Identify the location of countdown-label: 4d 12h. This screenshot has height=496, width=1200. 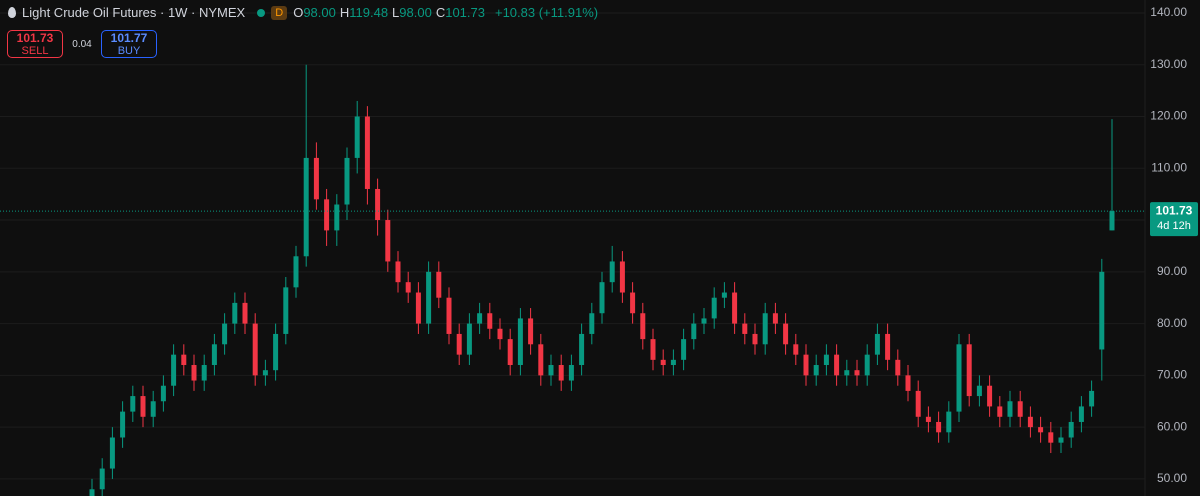
(1174, 226).